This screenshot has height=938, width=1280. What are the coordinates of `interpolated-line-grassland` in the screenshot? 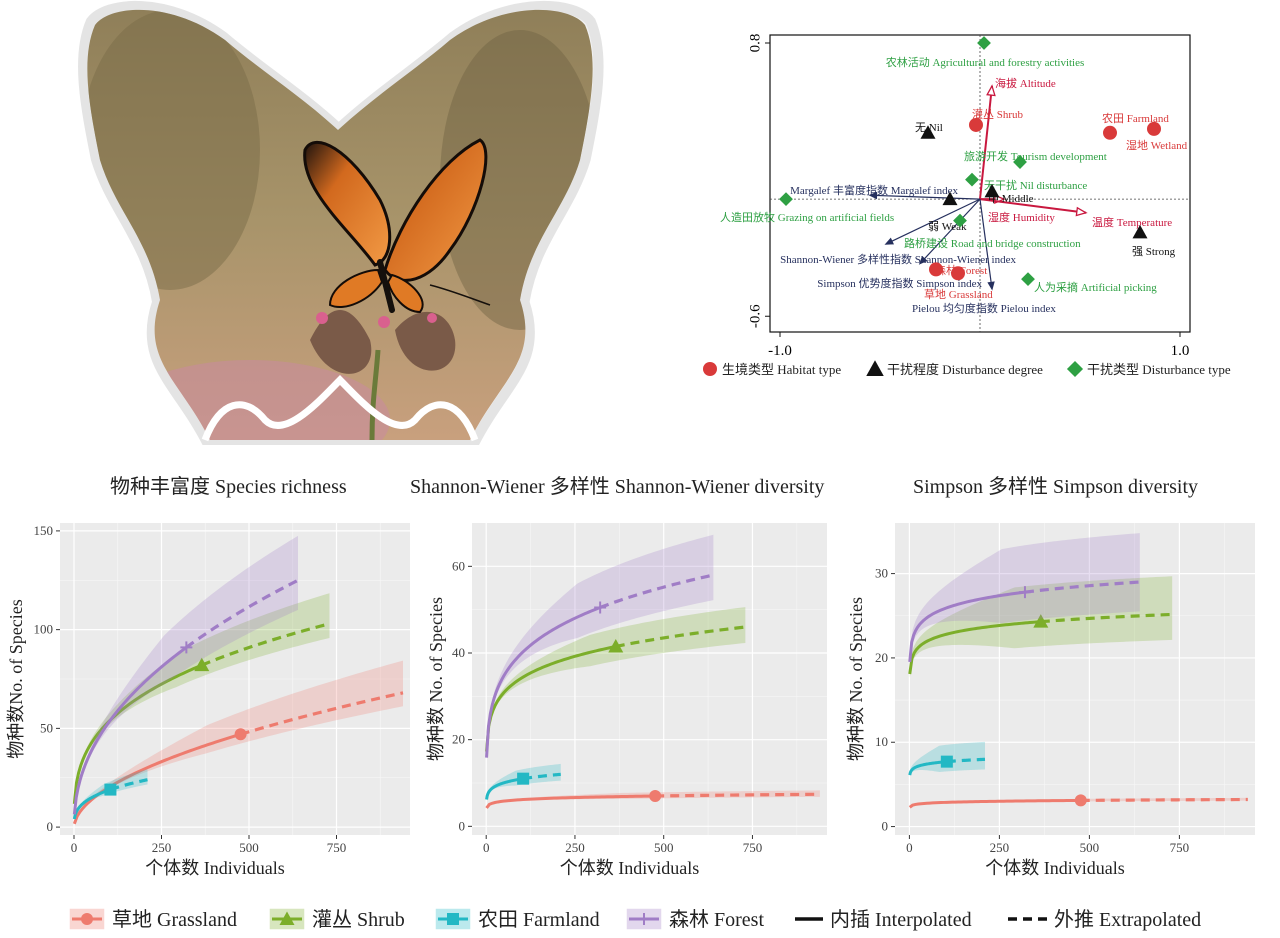 It's located at (570, 801).